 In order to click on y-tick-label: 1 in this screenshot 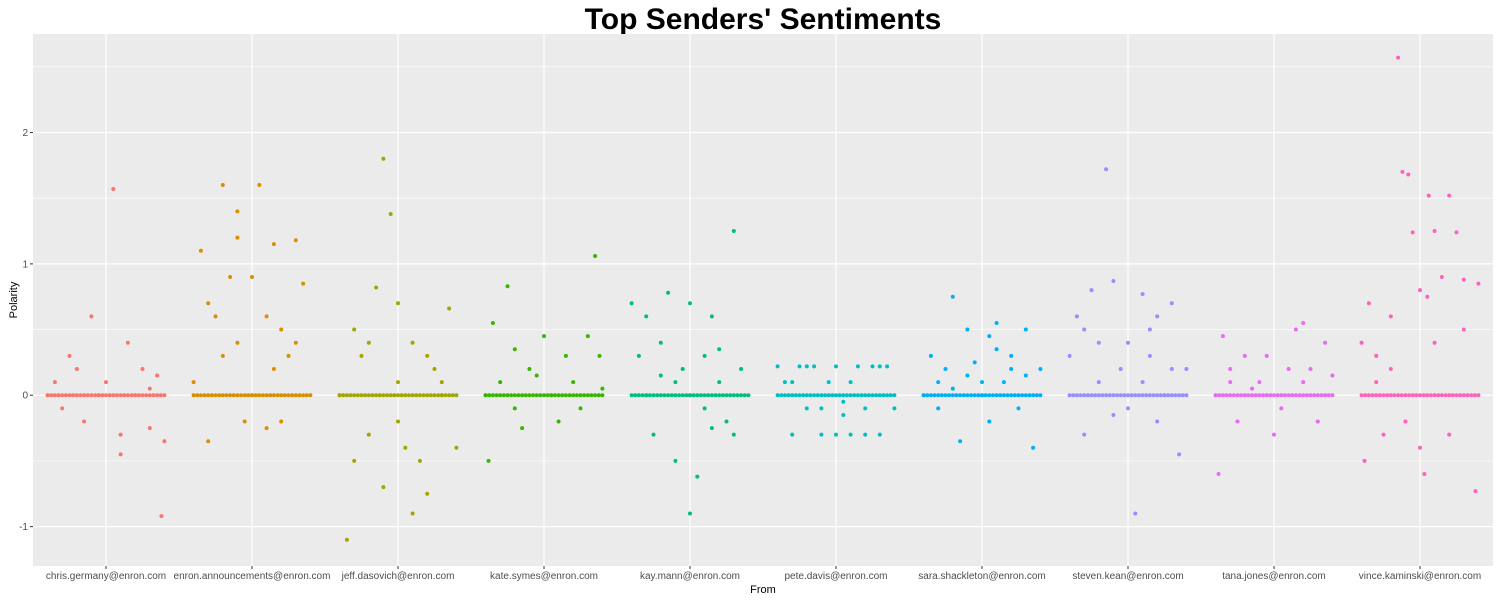, I will do `click(25, 264)`.